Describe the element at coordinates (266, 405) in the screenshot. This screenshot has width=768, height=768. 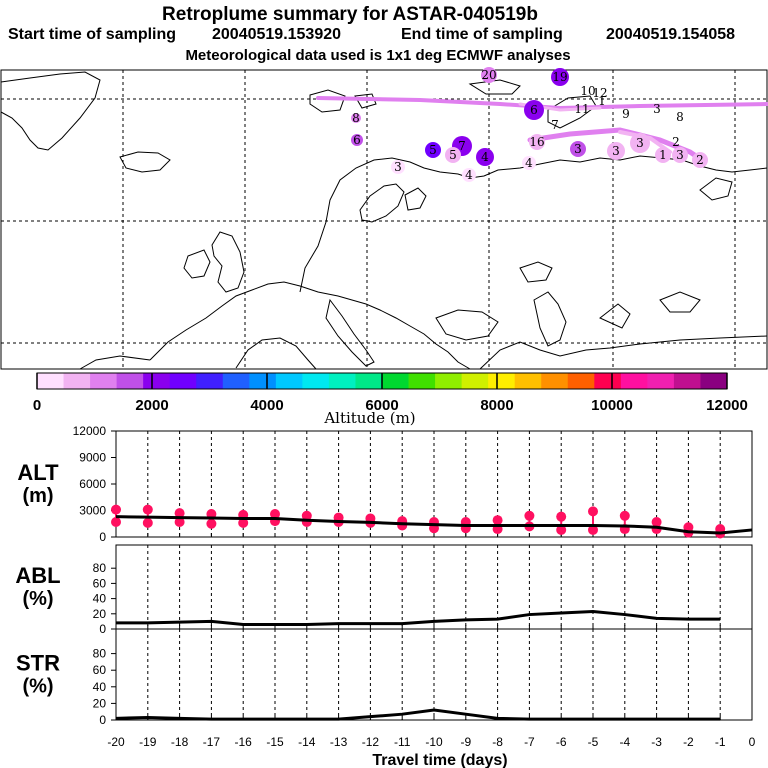
I see `colorbar-tick-label: 4000` at that location.